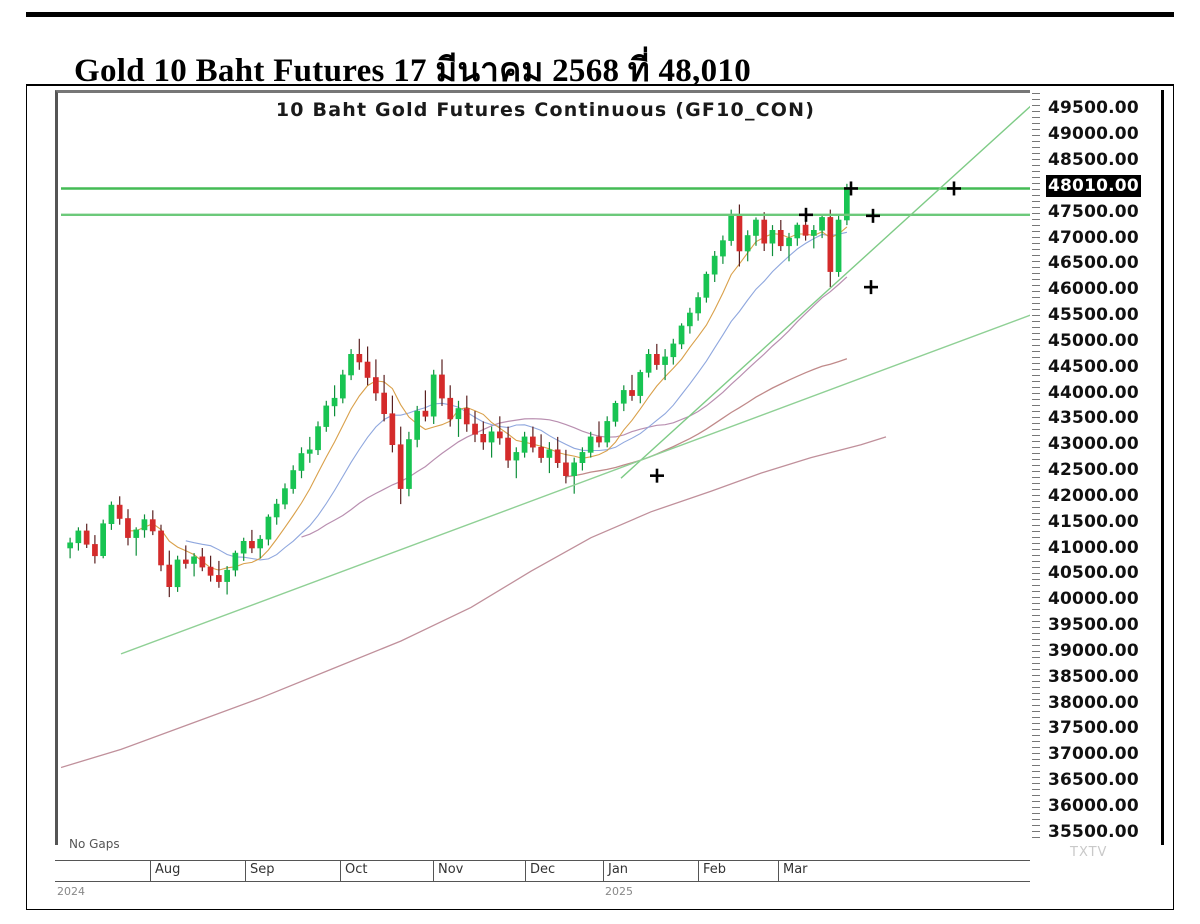 This screenshot has width=1200, height=924. What do you see at coordinates (1093, 599) in the screenshot?
I see `price-tick-40000-00: 40000.00` at bounding box center [1093, 599].